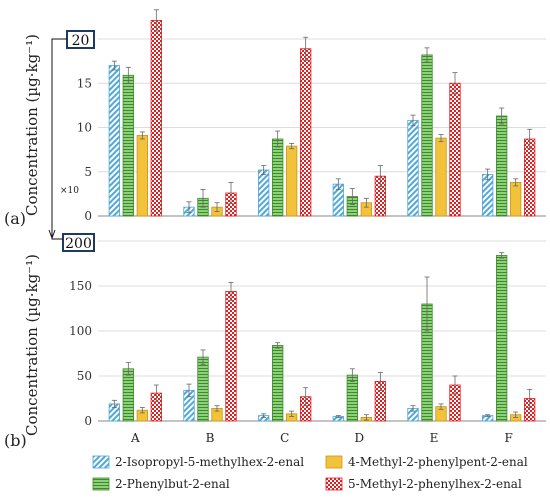 Image resolution: width=550 pixels, height=501 pixels. What do you see at coordinates (189, 390) in the screenshot?
I see `errorbar-b-B-isopropyl` at bounding box center [189, 390].